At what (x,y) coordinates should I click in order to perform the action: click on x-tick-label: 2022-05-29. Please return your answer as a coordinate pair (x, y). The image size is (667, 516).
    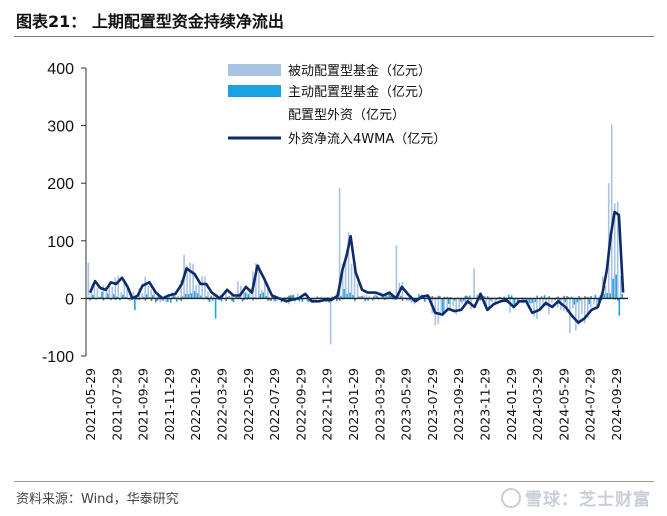
    Looking at the image, I should click on (248, 404).